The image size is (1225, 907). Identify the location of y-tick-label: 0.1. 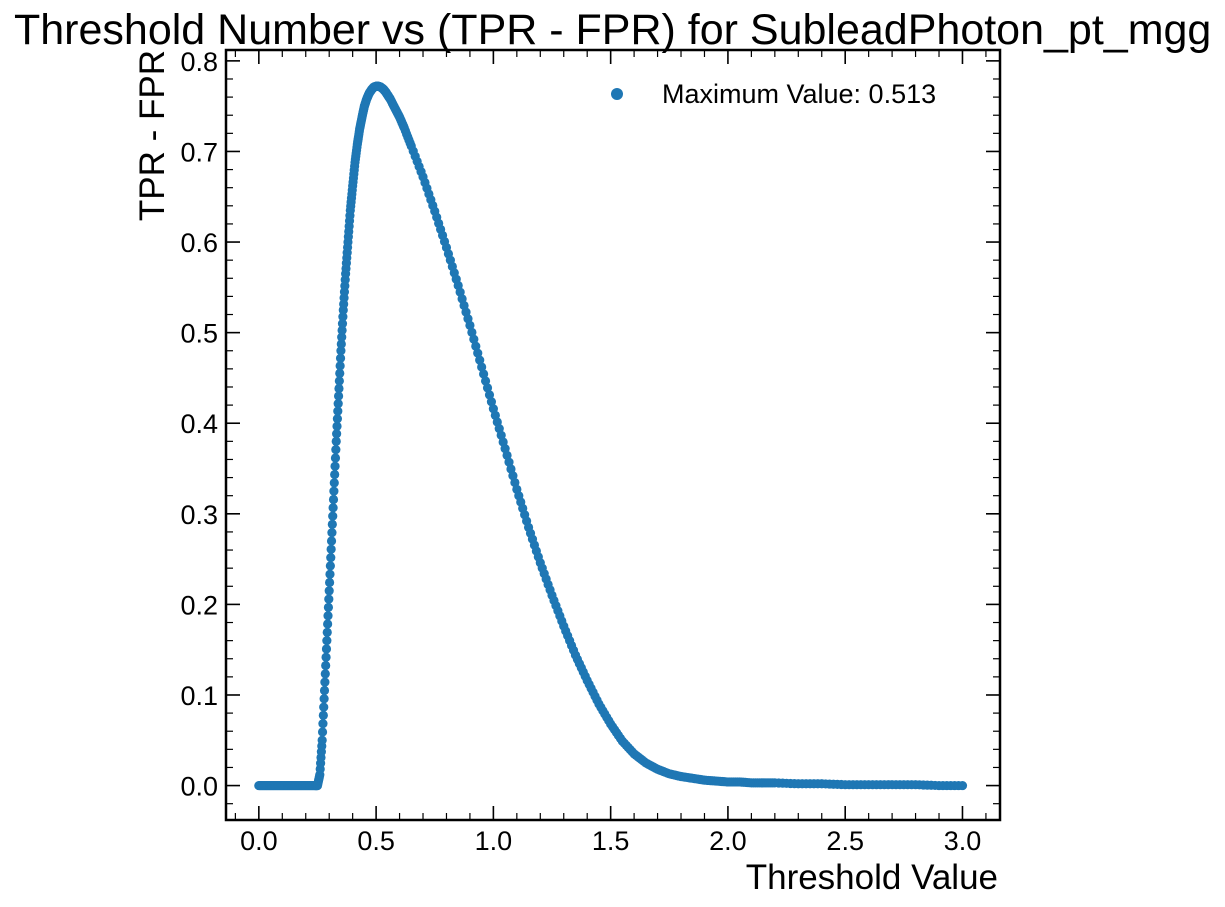
(199, 696).